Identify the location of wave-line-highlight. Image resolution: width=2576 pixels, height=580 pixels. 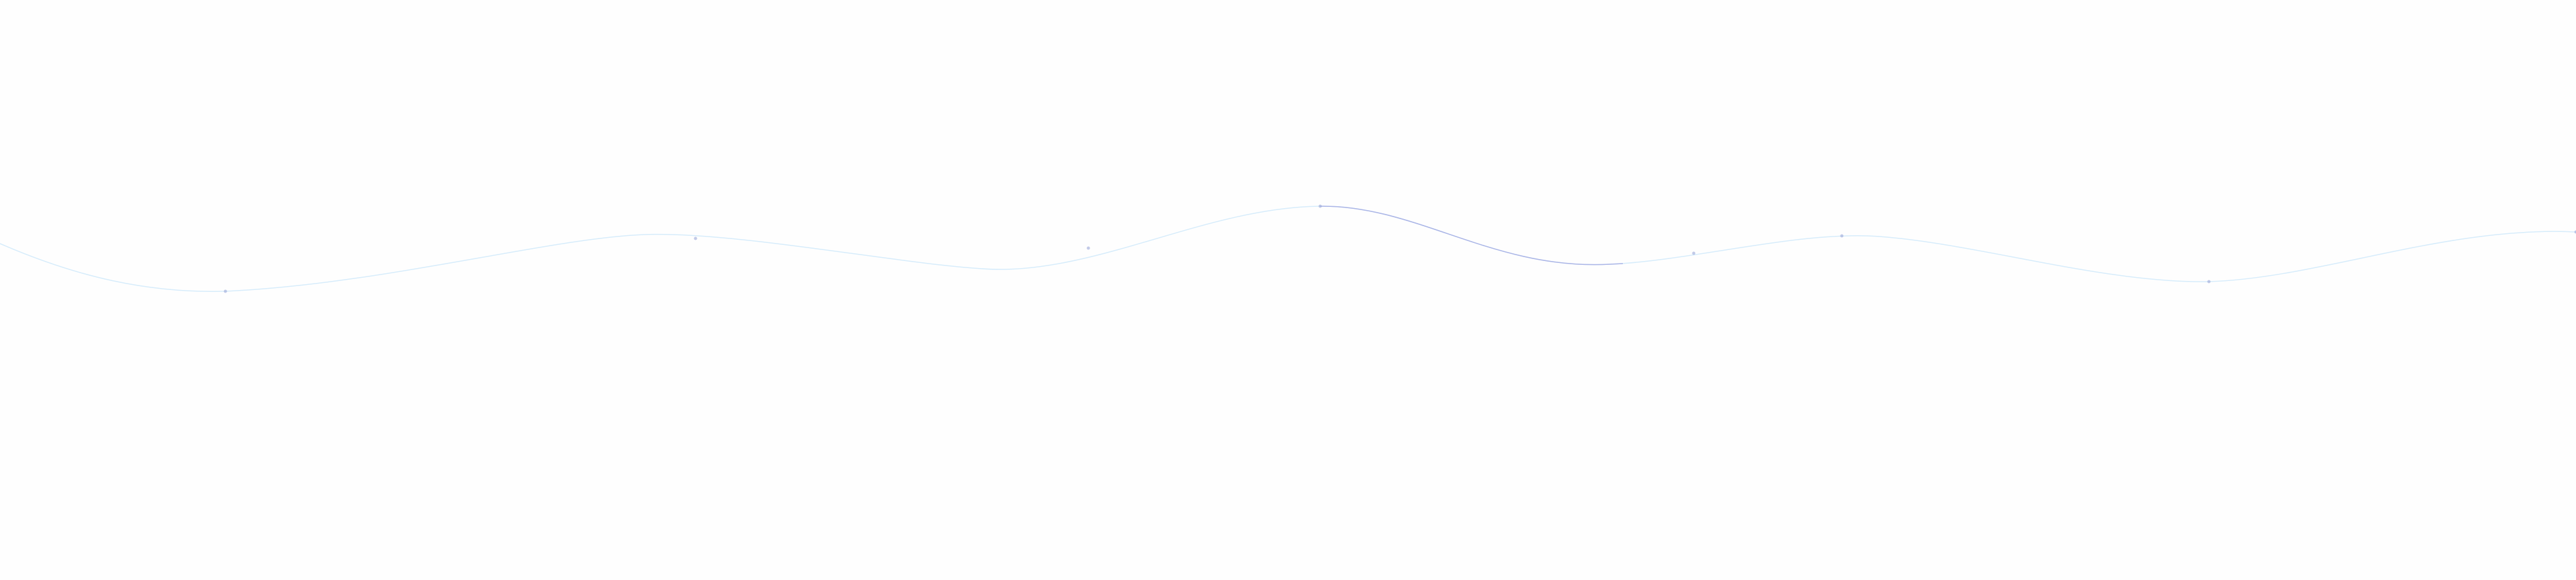
(1472, 236).